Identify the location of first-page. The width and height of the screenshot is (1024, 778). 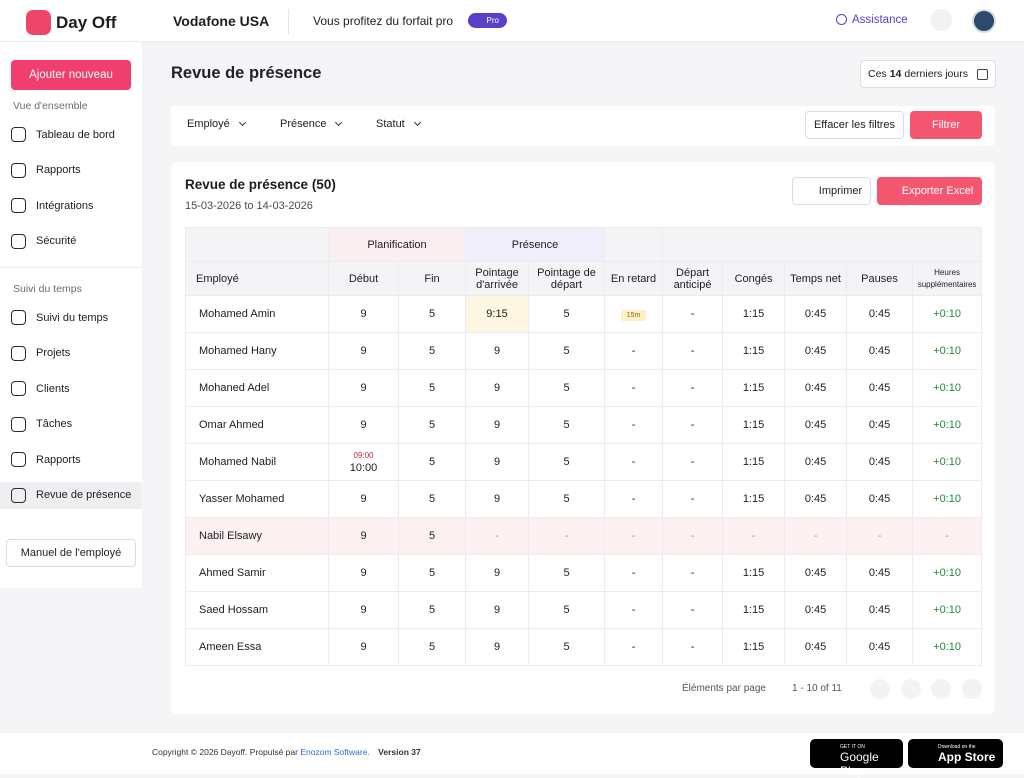
(880, 689).